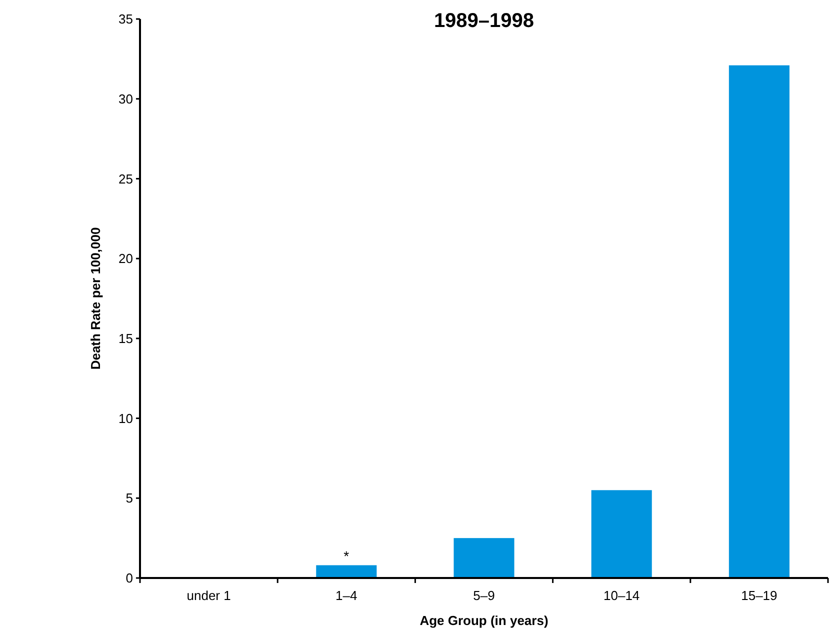  Describe the element at coordinates (129, 498) in the screenshot. I see `y-tick-label: 5` at that location.